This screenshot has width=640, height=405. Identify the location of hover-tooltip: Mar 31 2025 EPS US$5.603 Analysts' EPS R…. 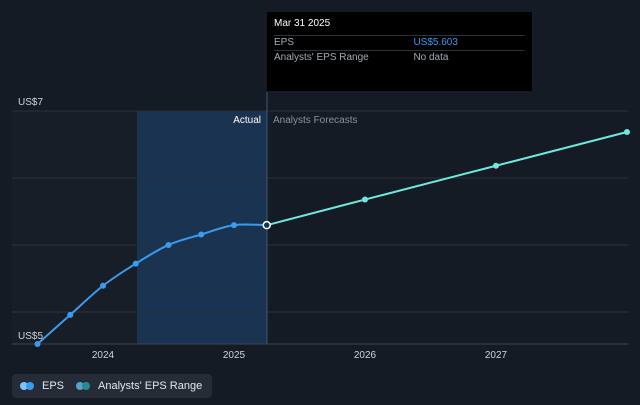
(399, 51).